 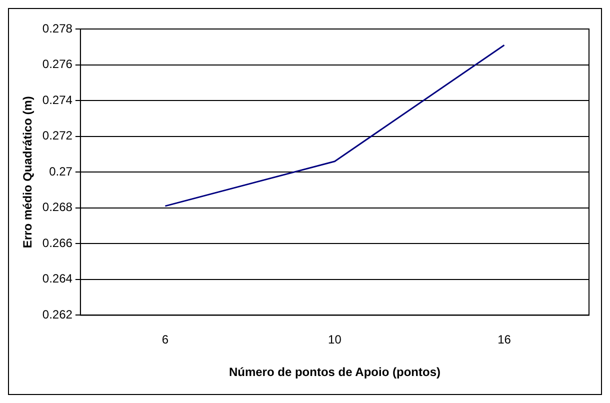 What do you see at coordinates (335, 339) in the screenshot?
I see `x-tick-label: 10` at bounding box center [335, 339].